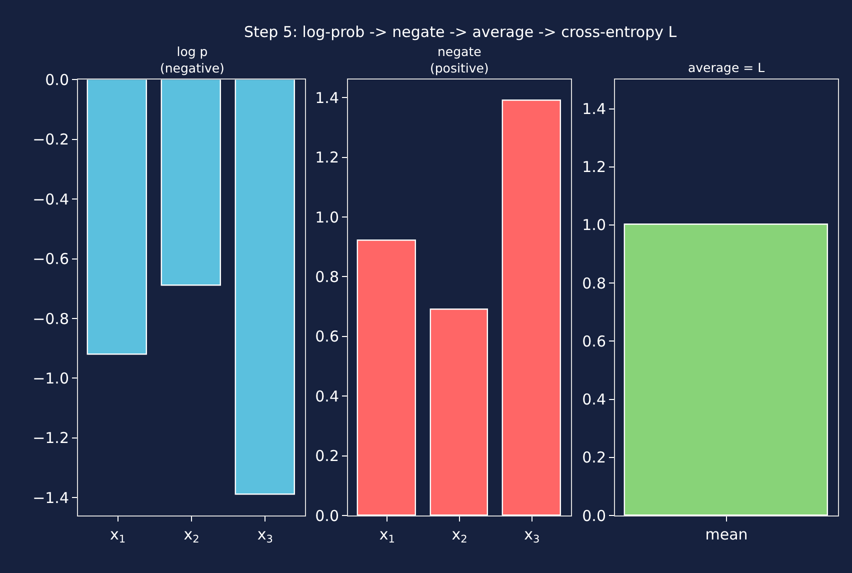 This screenshot has width=852, height=573. I want to click on y-tick-label: −1.0, so click(50, 378).